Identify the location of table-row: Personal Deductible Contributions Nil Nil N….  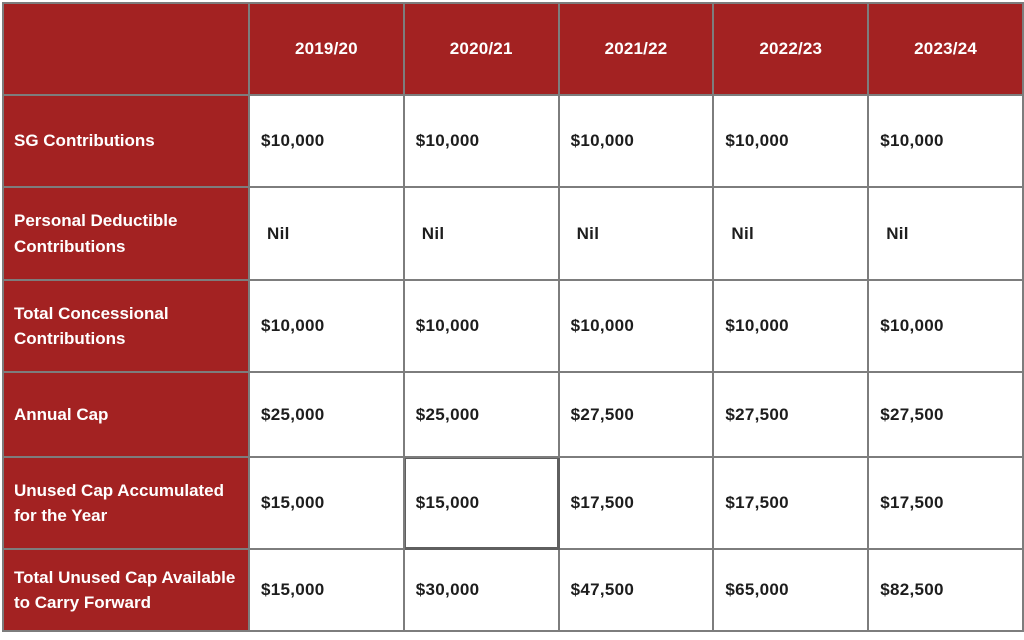
(513, 233).